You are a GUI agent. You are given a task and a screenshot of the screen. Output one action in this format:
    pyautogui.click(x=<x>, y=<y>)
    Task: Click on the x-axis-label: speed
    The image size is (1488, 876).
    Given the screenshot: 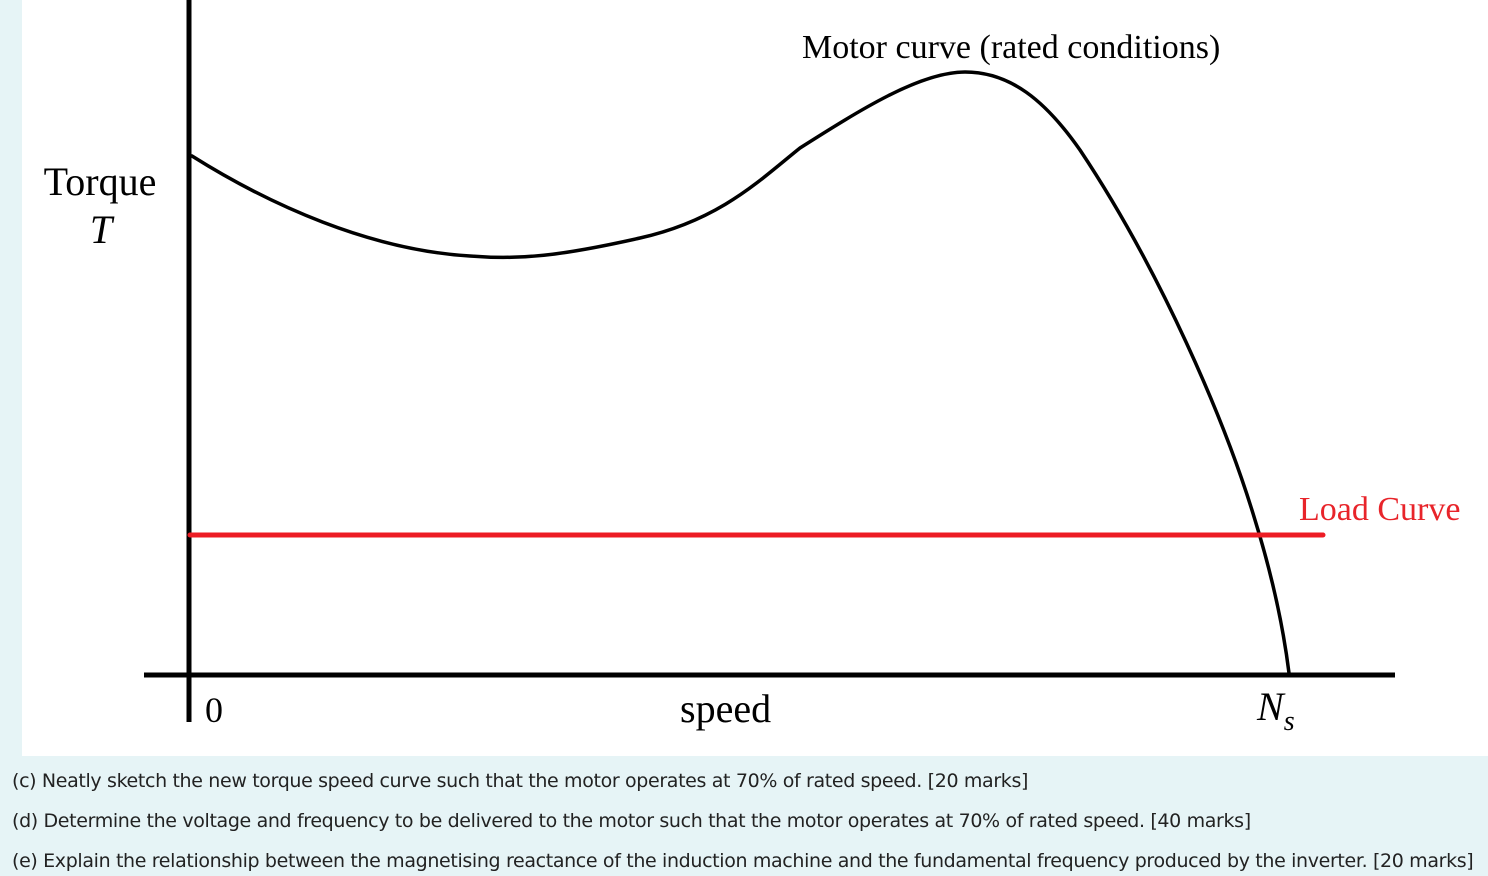 What is the action you would take?
    pyautogui.click(x=725, y=708)
    